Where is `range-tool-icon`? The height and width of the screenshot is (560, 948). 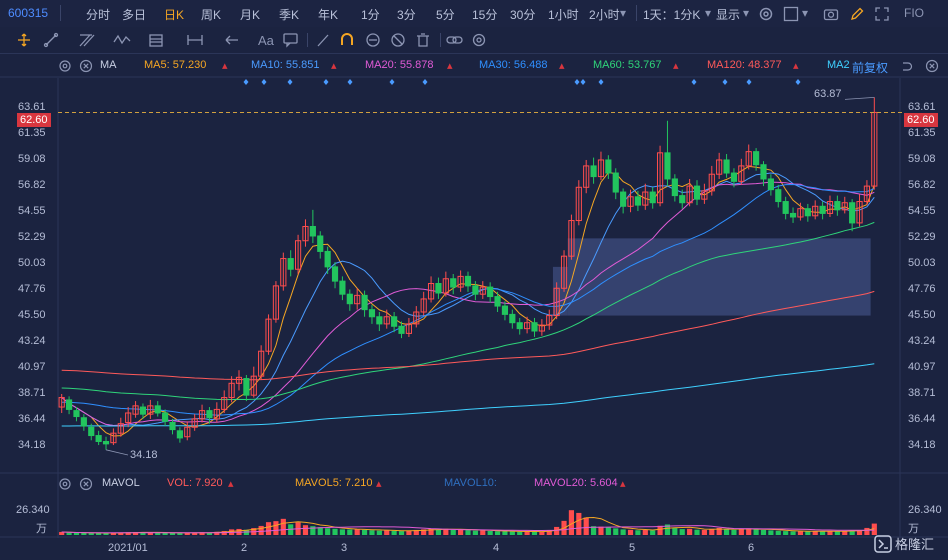
range-tool-icon is located at coordinates (195, 40).